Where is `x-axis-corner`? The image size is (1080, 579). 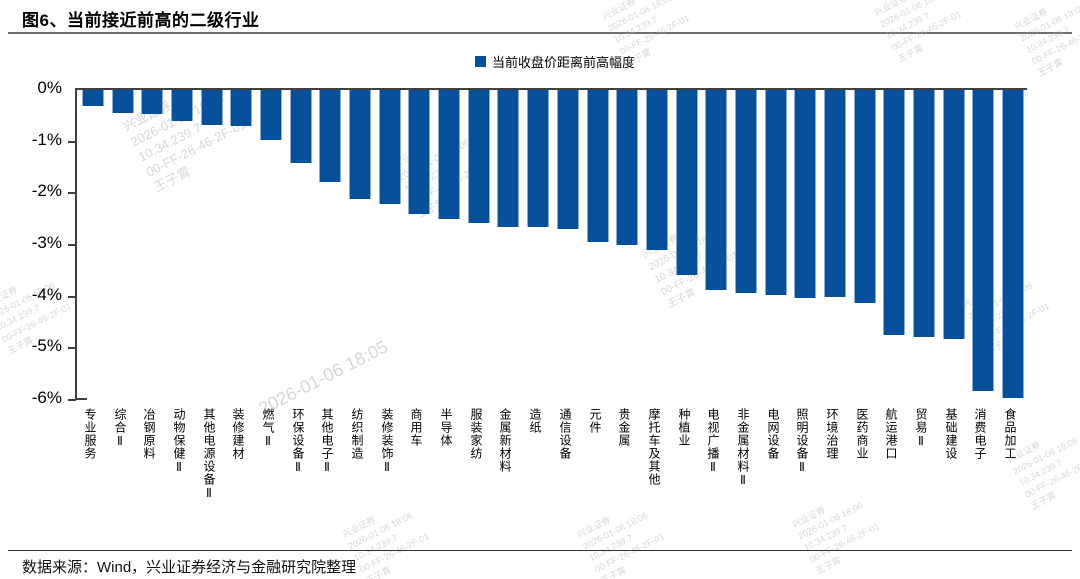
x-axis-corner is located at coordinates (82, 399).